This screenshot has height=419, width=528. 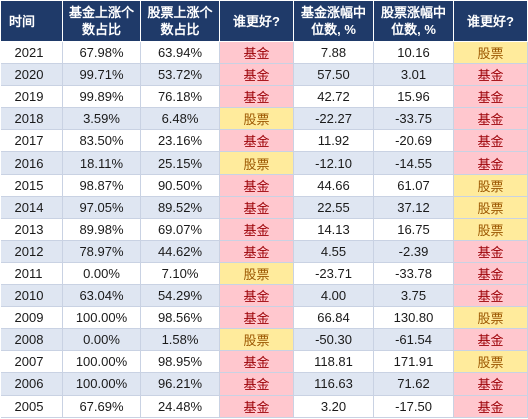 What do you see at coordinates (180, 340) in the screenshot?
I see `table-cell-stock-up-ratio: 1.58%` at bounding box center [180, 340].